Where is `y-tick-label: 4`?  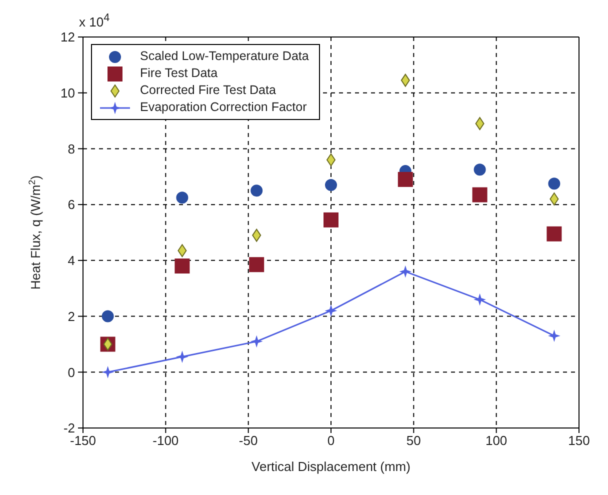
y-tick-label: 4 is located at coordinates (71, 260).